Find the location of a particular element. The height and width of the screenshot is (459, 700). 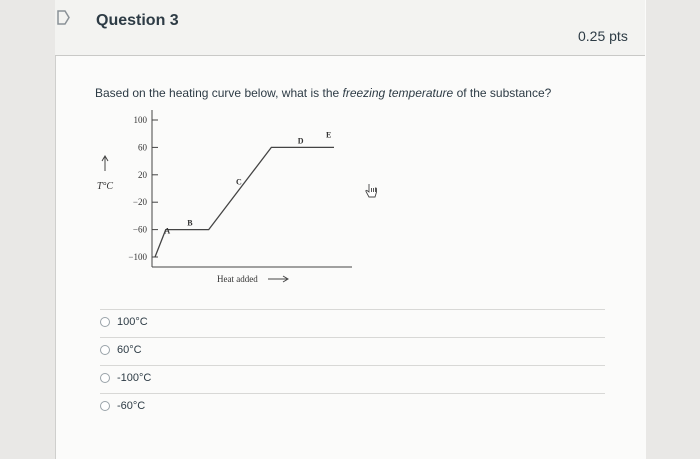

y-tick-label: 100 is located at coordinates (141, 120).